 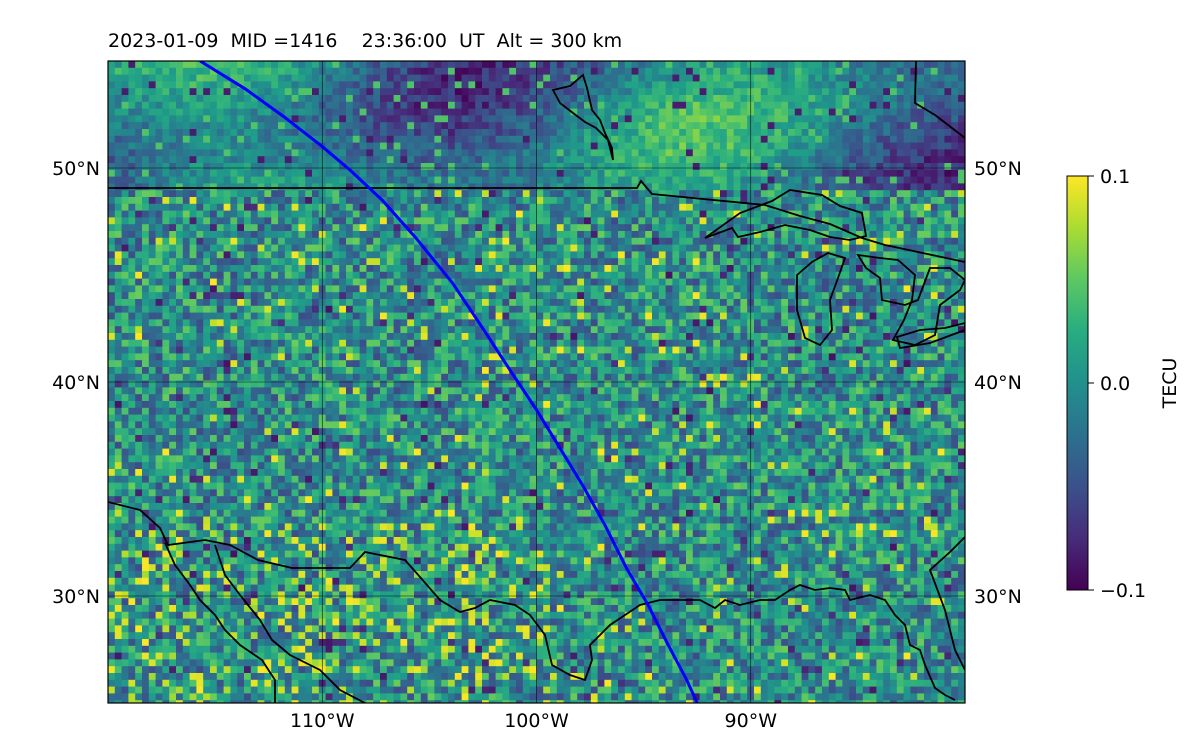 I want to click on lake-michigan, so click(x=821, y=299).